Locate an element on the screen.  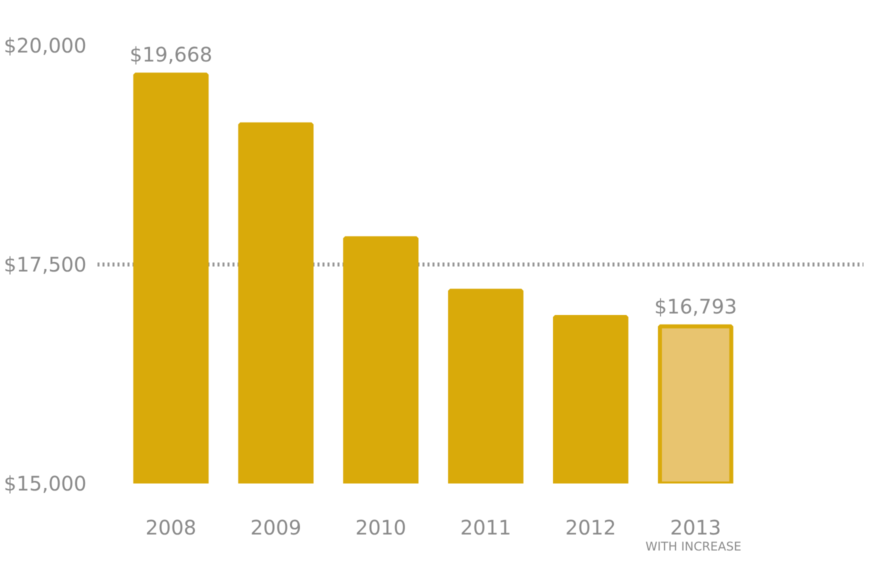
x-tick-label: 2012 is located at coordinates (590, 528).